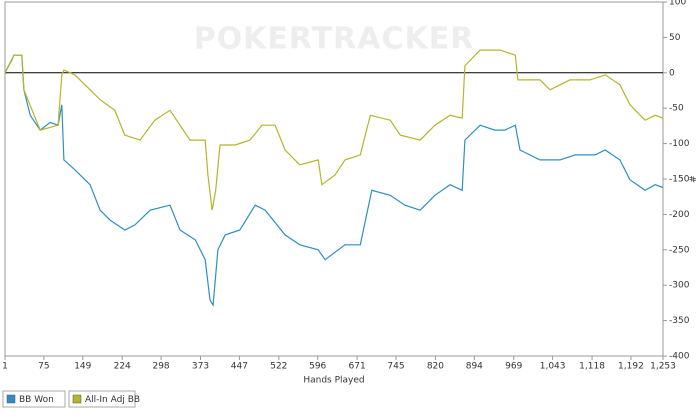 The height and width of the screenshot is (420, 700). I want to click on y-tick-label: -300, so click(679, 286).